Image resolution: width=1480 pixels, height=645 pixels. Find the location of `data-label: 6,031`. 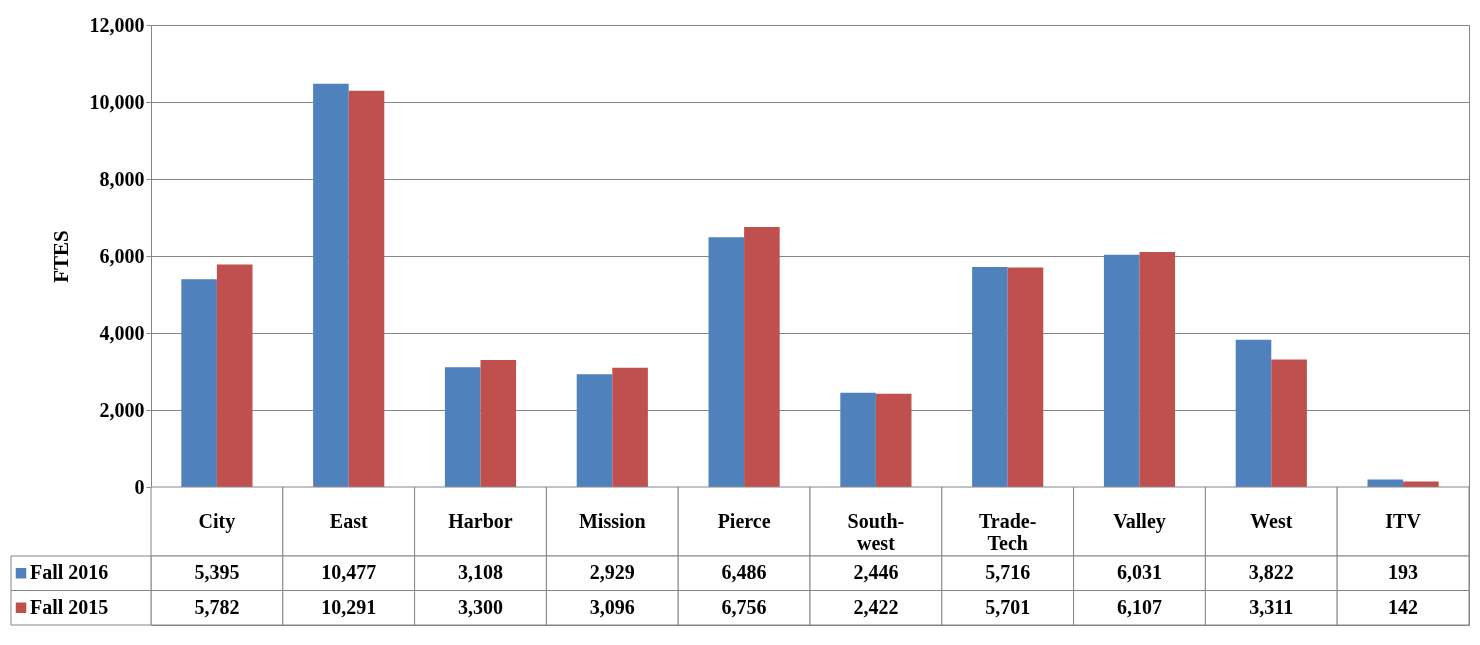

data-label: 6,031 is located at coordinates (1139, 572).